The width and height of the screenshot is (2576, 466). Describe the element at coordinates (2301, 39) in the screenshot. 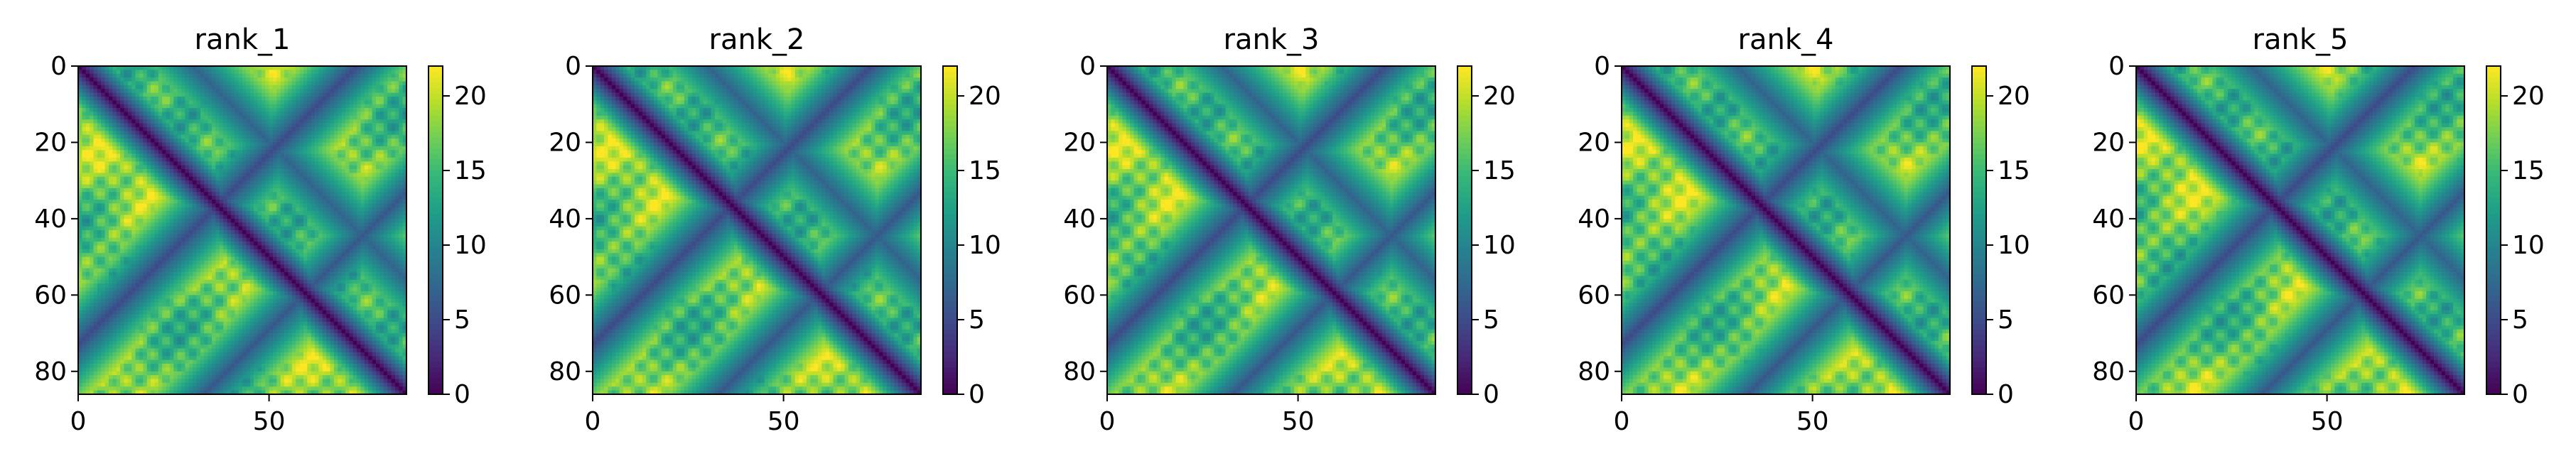

I see `panel-title: rank_5` at that location.